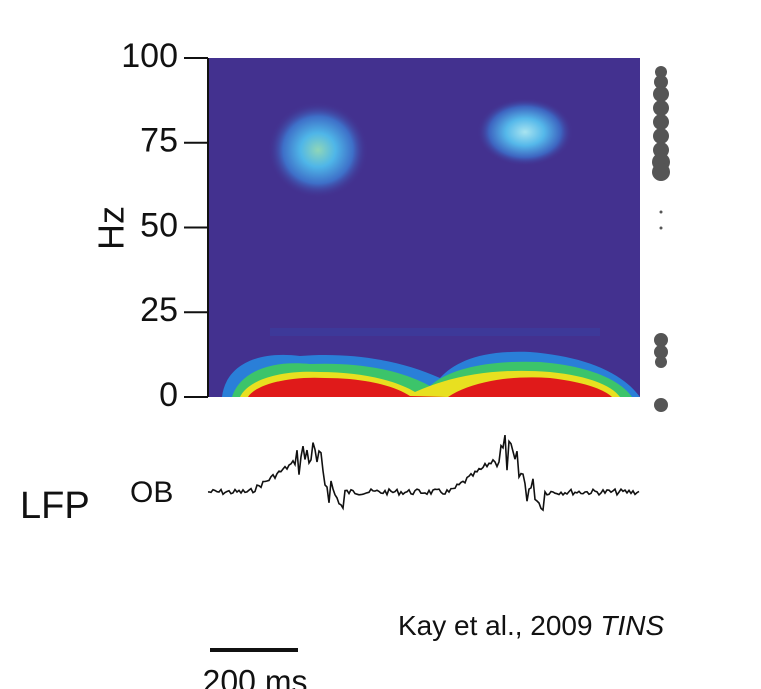 The height and width of the screenshot is (689, 761). What do you see at coordinates (495, 625) in the screenshot?
I see `citation-authors: Kay et al., 2009` at bounding box center [495, 625].